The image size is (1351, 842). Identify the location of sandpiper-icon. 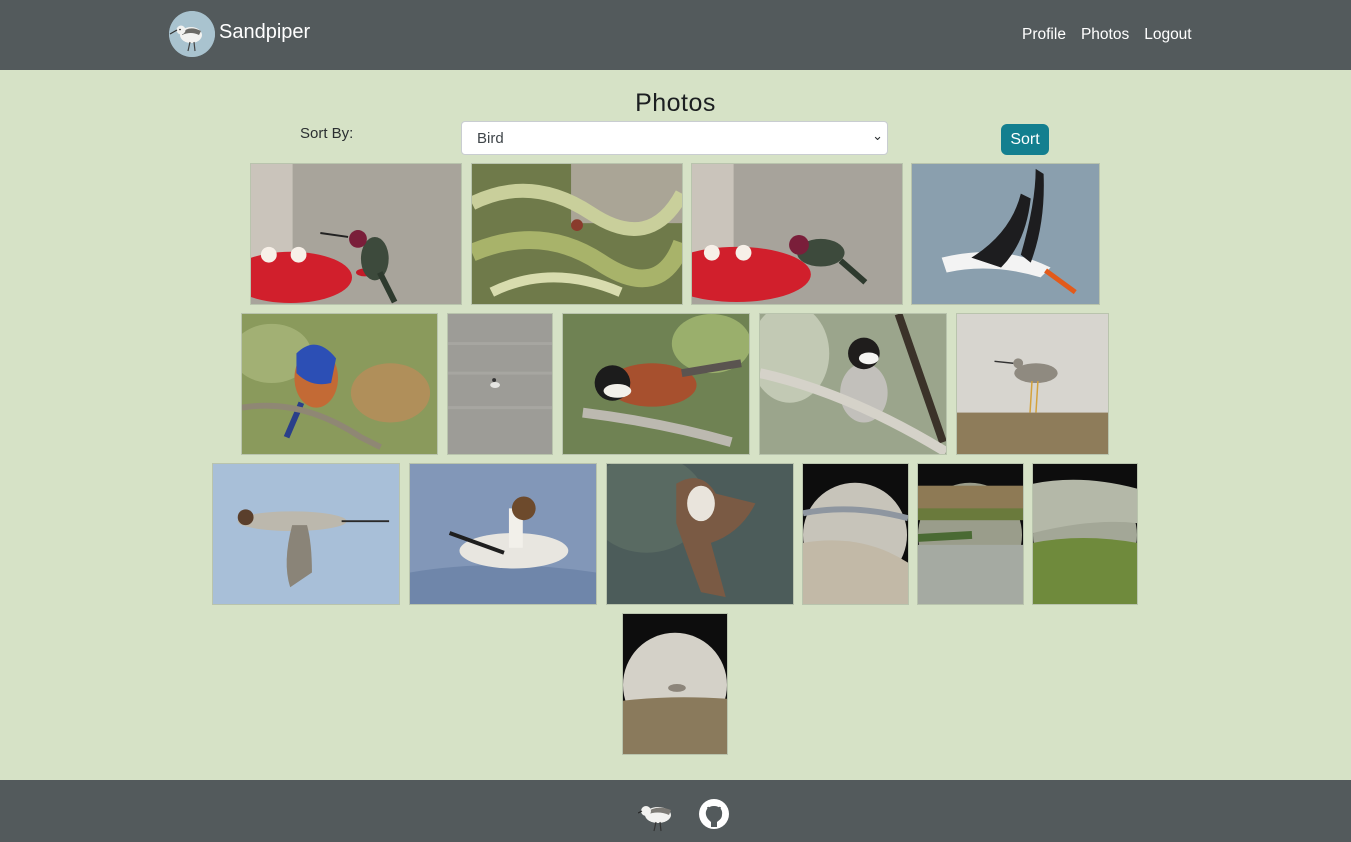
(656, 815).